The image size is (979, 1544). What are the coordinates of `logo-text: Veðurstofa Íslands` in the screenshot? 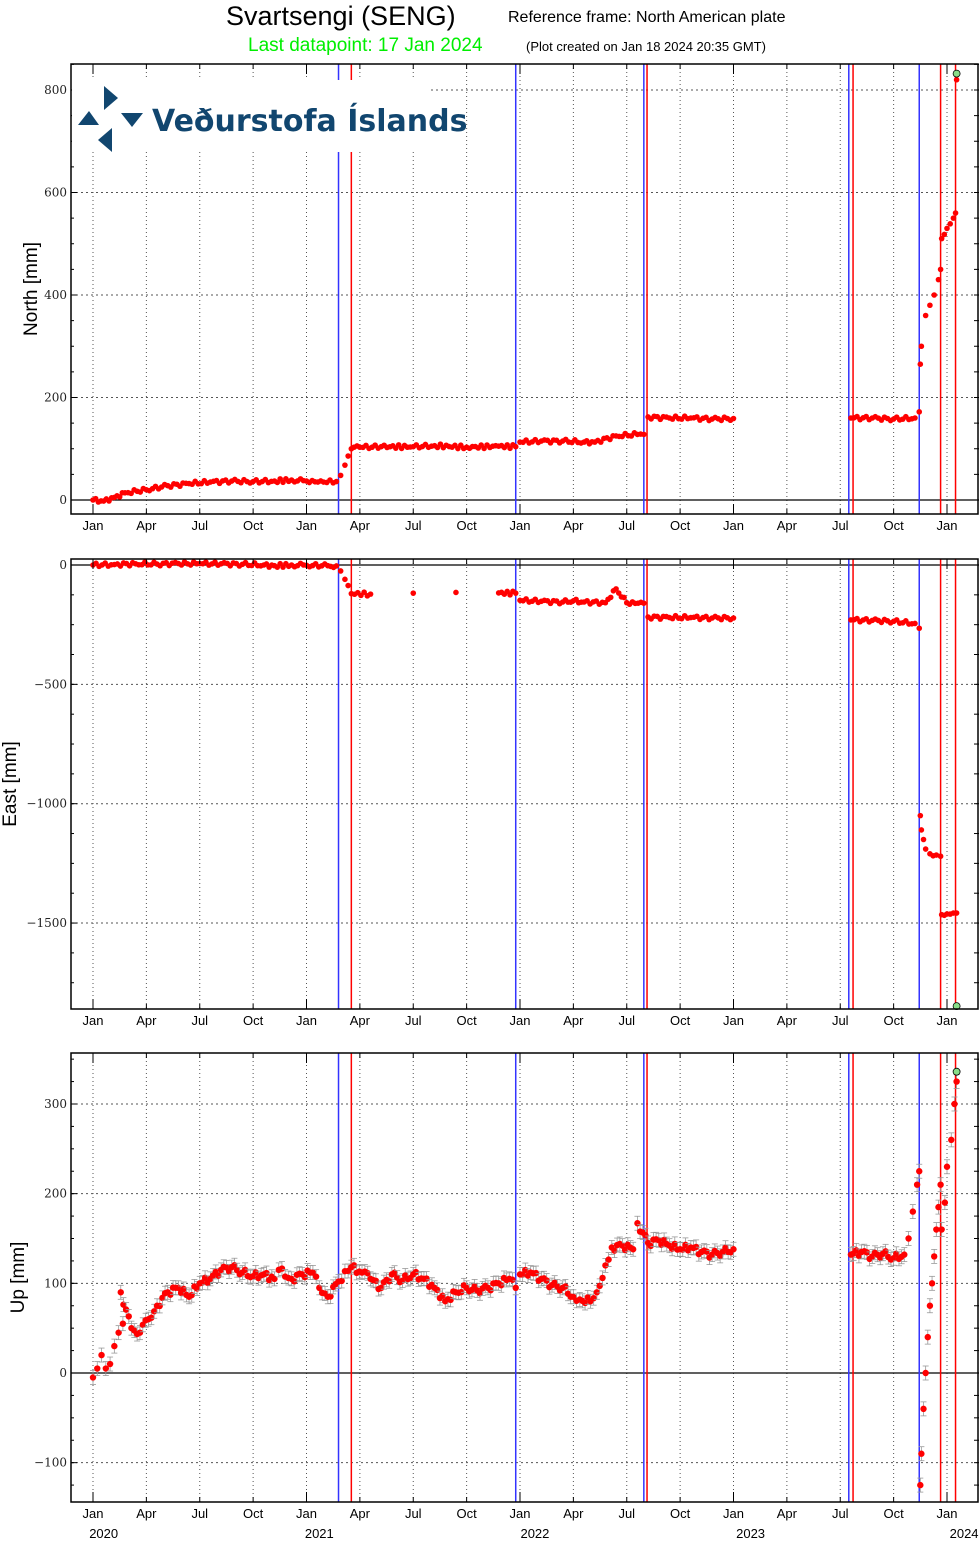 It's located at (309, 121).